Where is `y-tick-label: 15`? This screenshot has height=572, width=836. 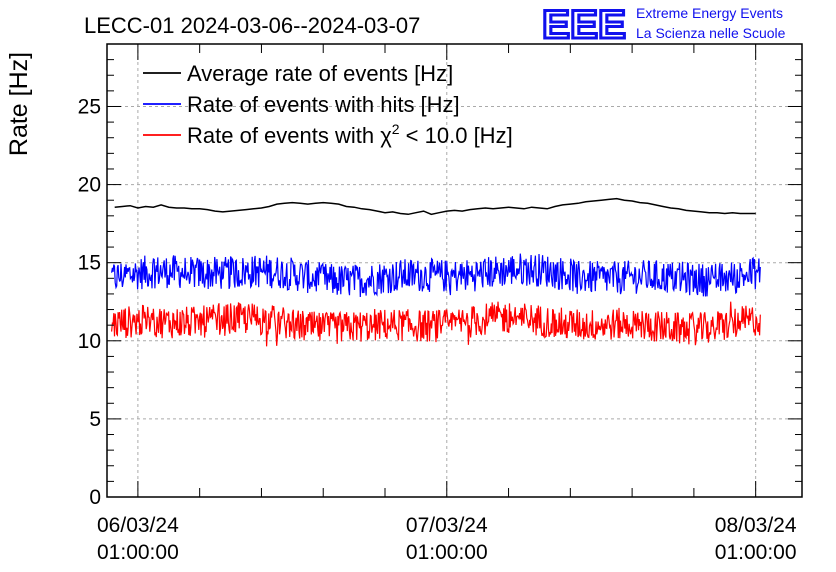
y-tick-label: 15 is located at coordinates (89, 263).